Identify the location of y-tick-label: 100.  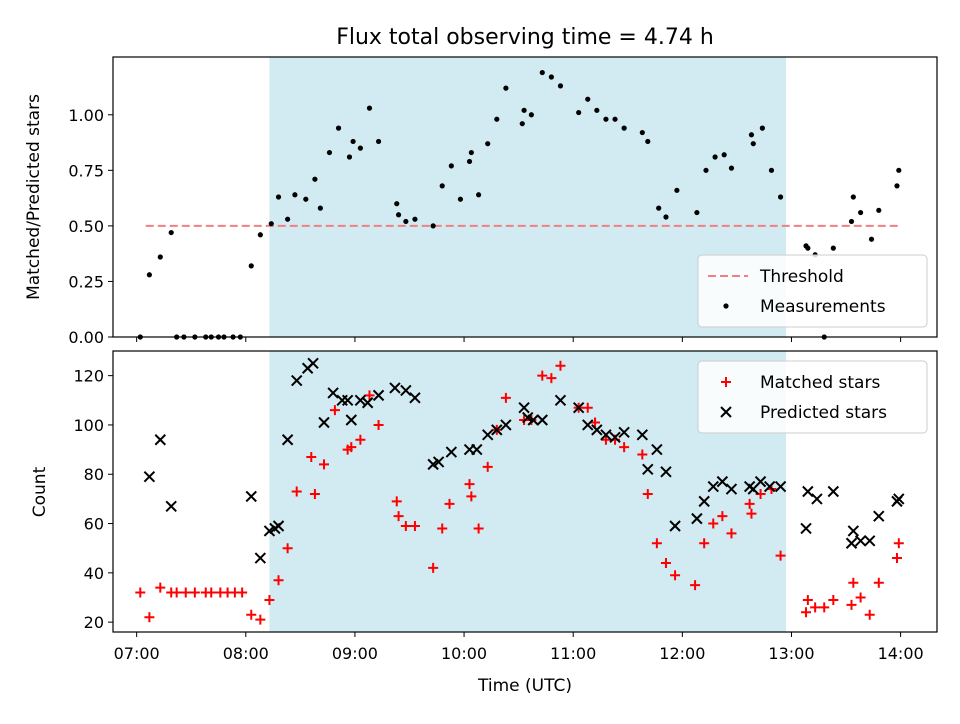
(88, 425).